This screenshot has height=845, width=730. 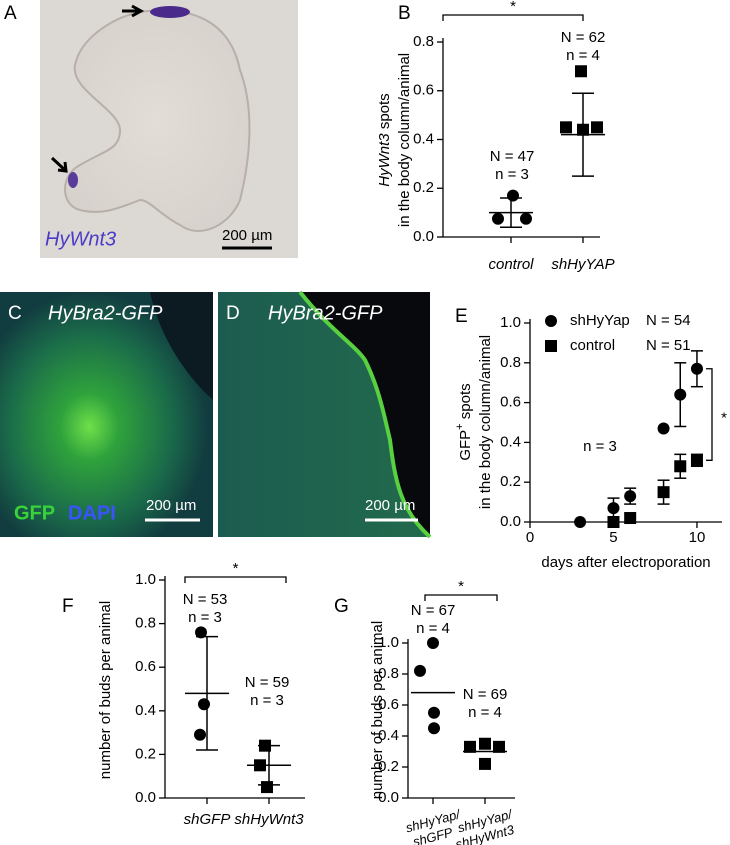 What do you see at coordinates (668, 320) in the screenshot?
I see `legend-n: N = 54` at bounding box center [668, 320].